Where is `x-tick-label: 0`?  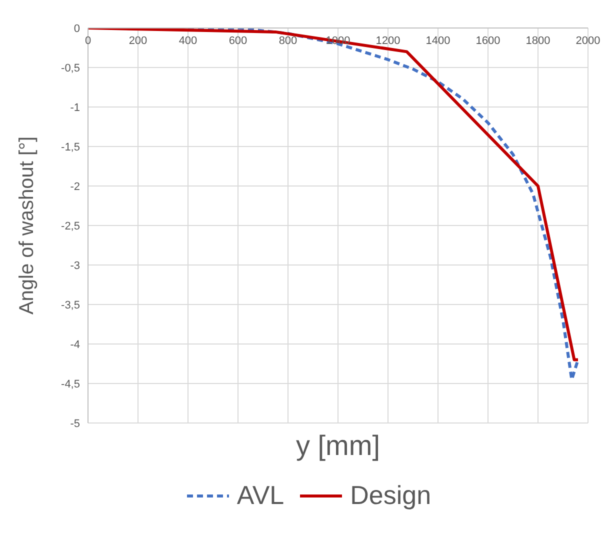
x-tick-label: 0 is located at coordinates (88, 40).